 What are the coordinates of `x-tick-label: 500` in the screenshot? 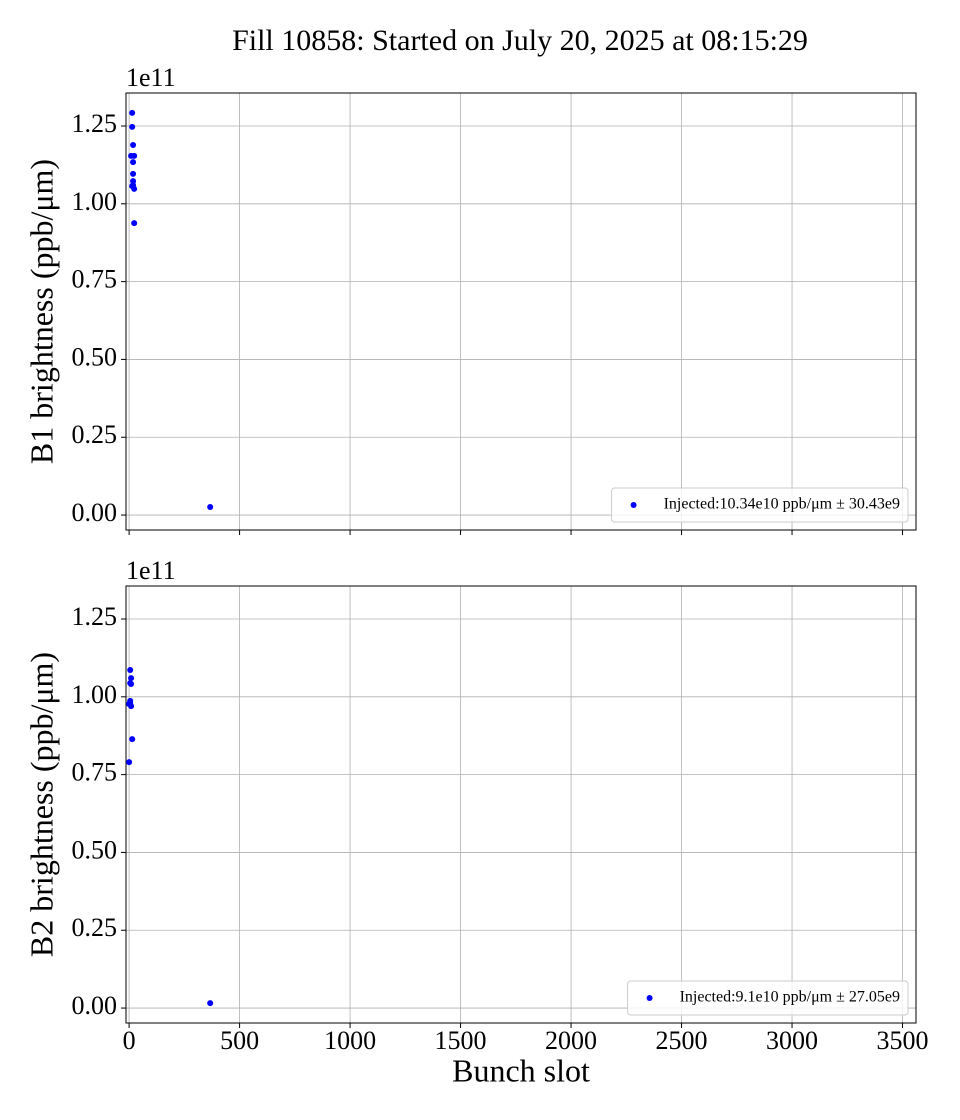 It's located at (239, 1040).